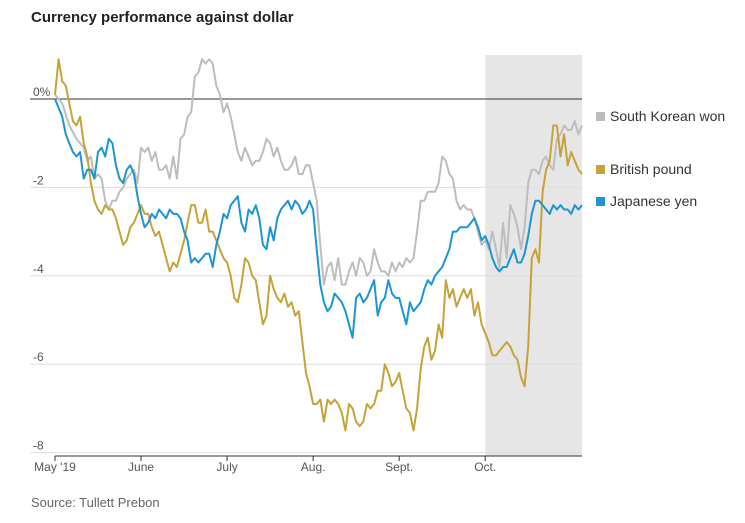 The width and height of the screenshot is (745, 523). Describe the element at coordinates (653, 201) in the screenshot. I see `legend-label-japanese-yen: Japanese yen` at that location.